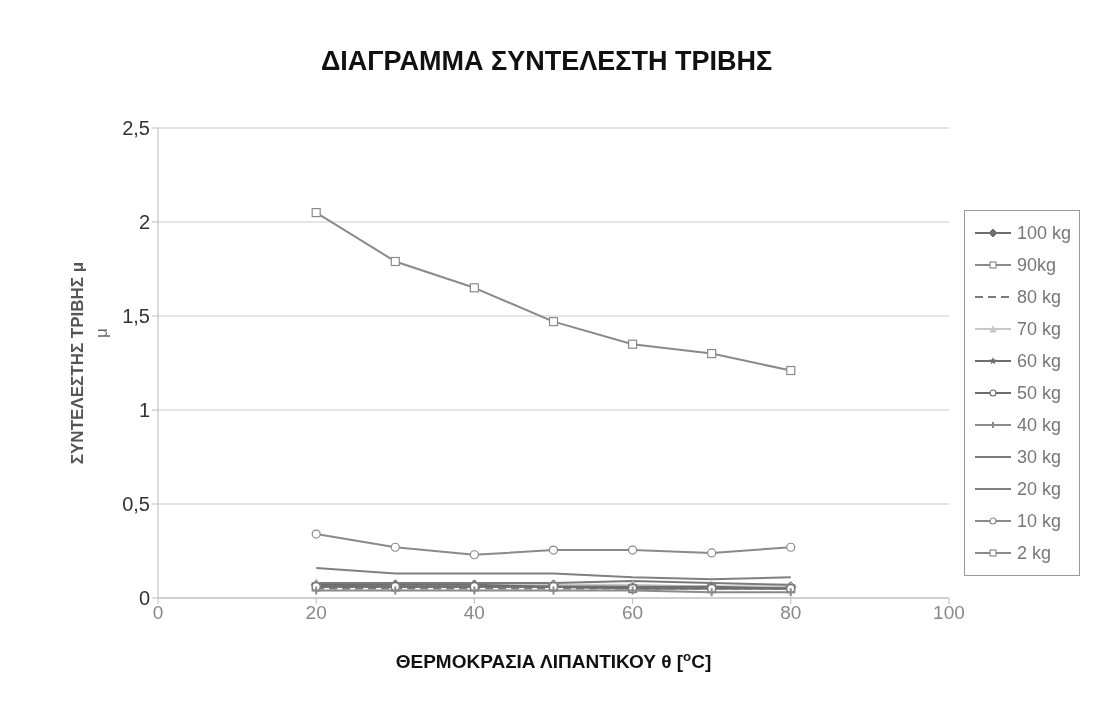  I want to click on legend-label: 90kg, so click(1036, 265).